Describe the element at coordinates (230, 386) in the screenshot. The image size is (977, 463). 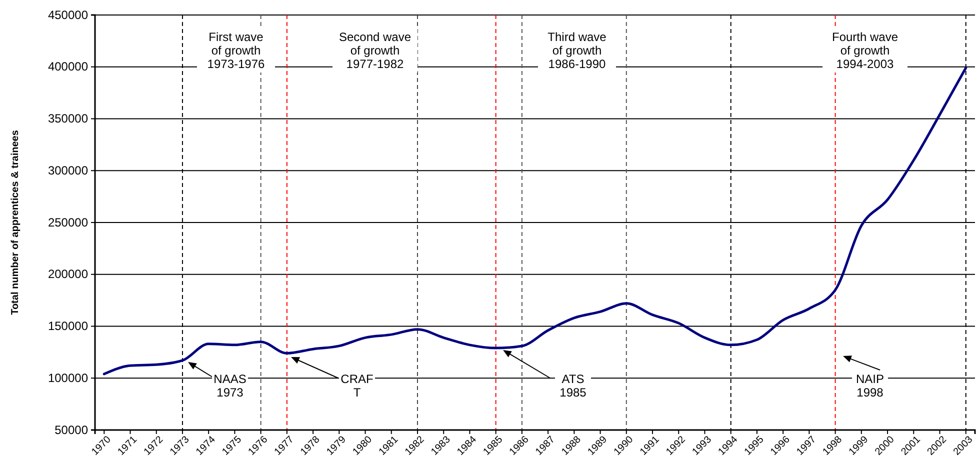
I see `annotation: NAAS 1973` at that location.